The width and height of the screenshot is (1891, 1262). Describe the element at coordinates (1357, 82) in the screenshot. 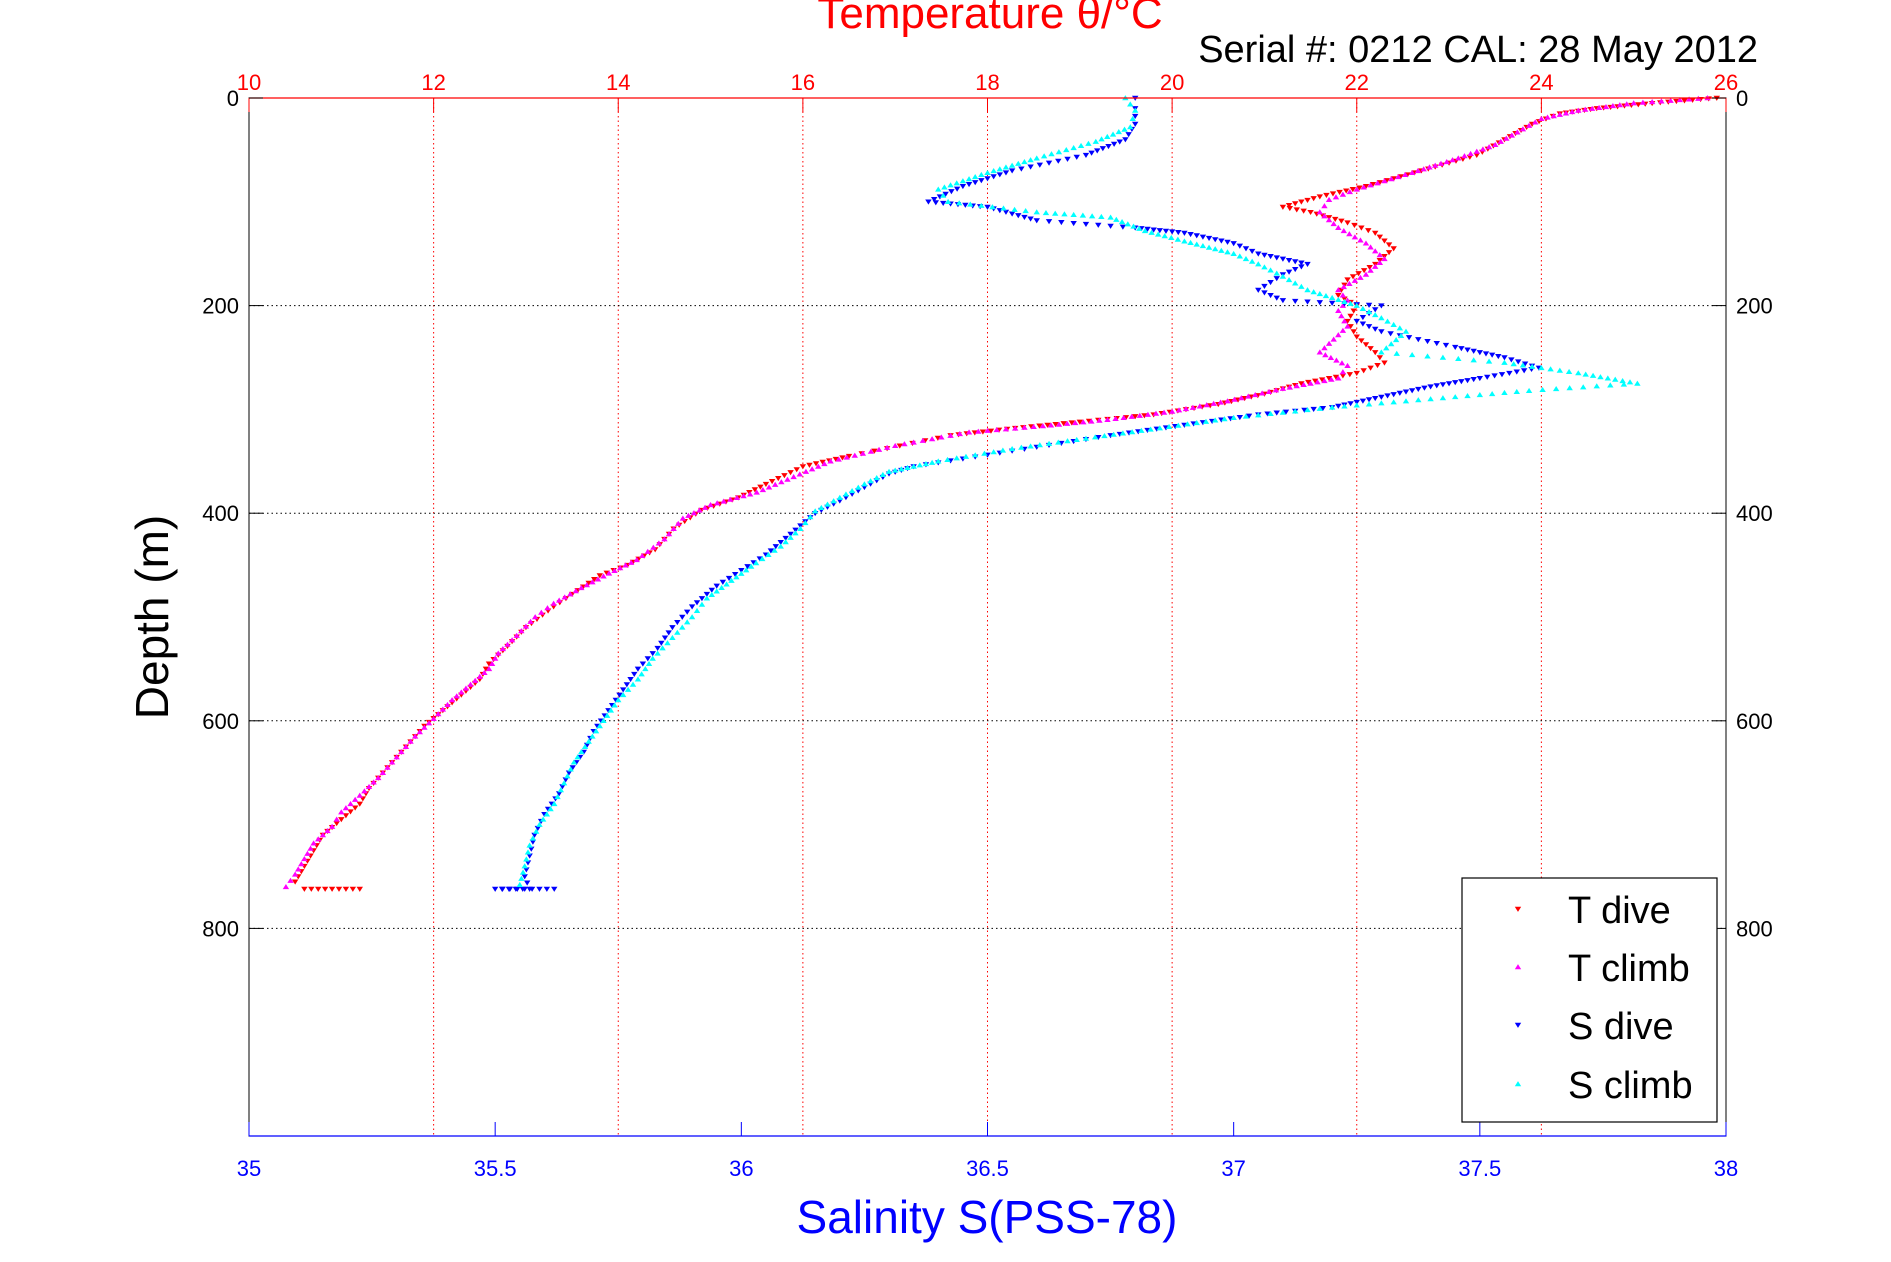

I see `temperature-tick-label: 22` at that location.